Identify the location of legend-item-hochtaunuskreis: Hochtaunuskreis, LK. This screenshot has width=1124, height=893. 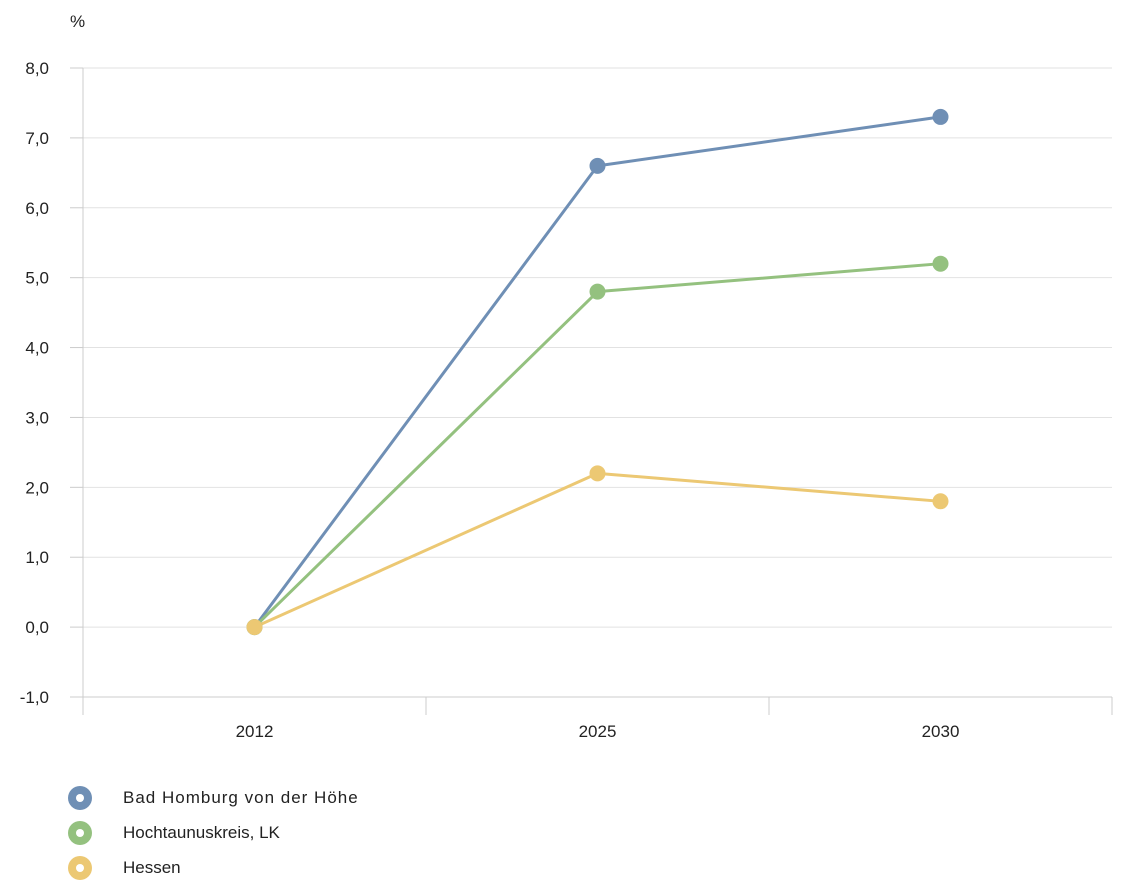
(213, 832).